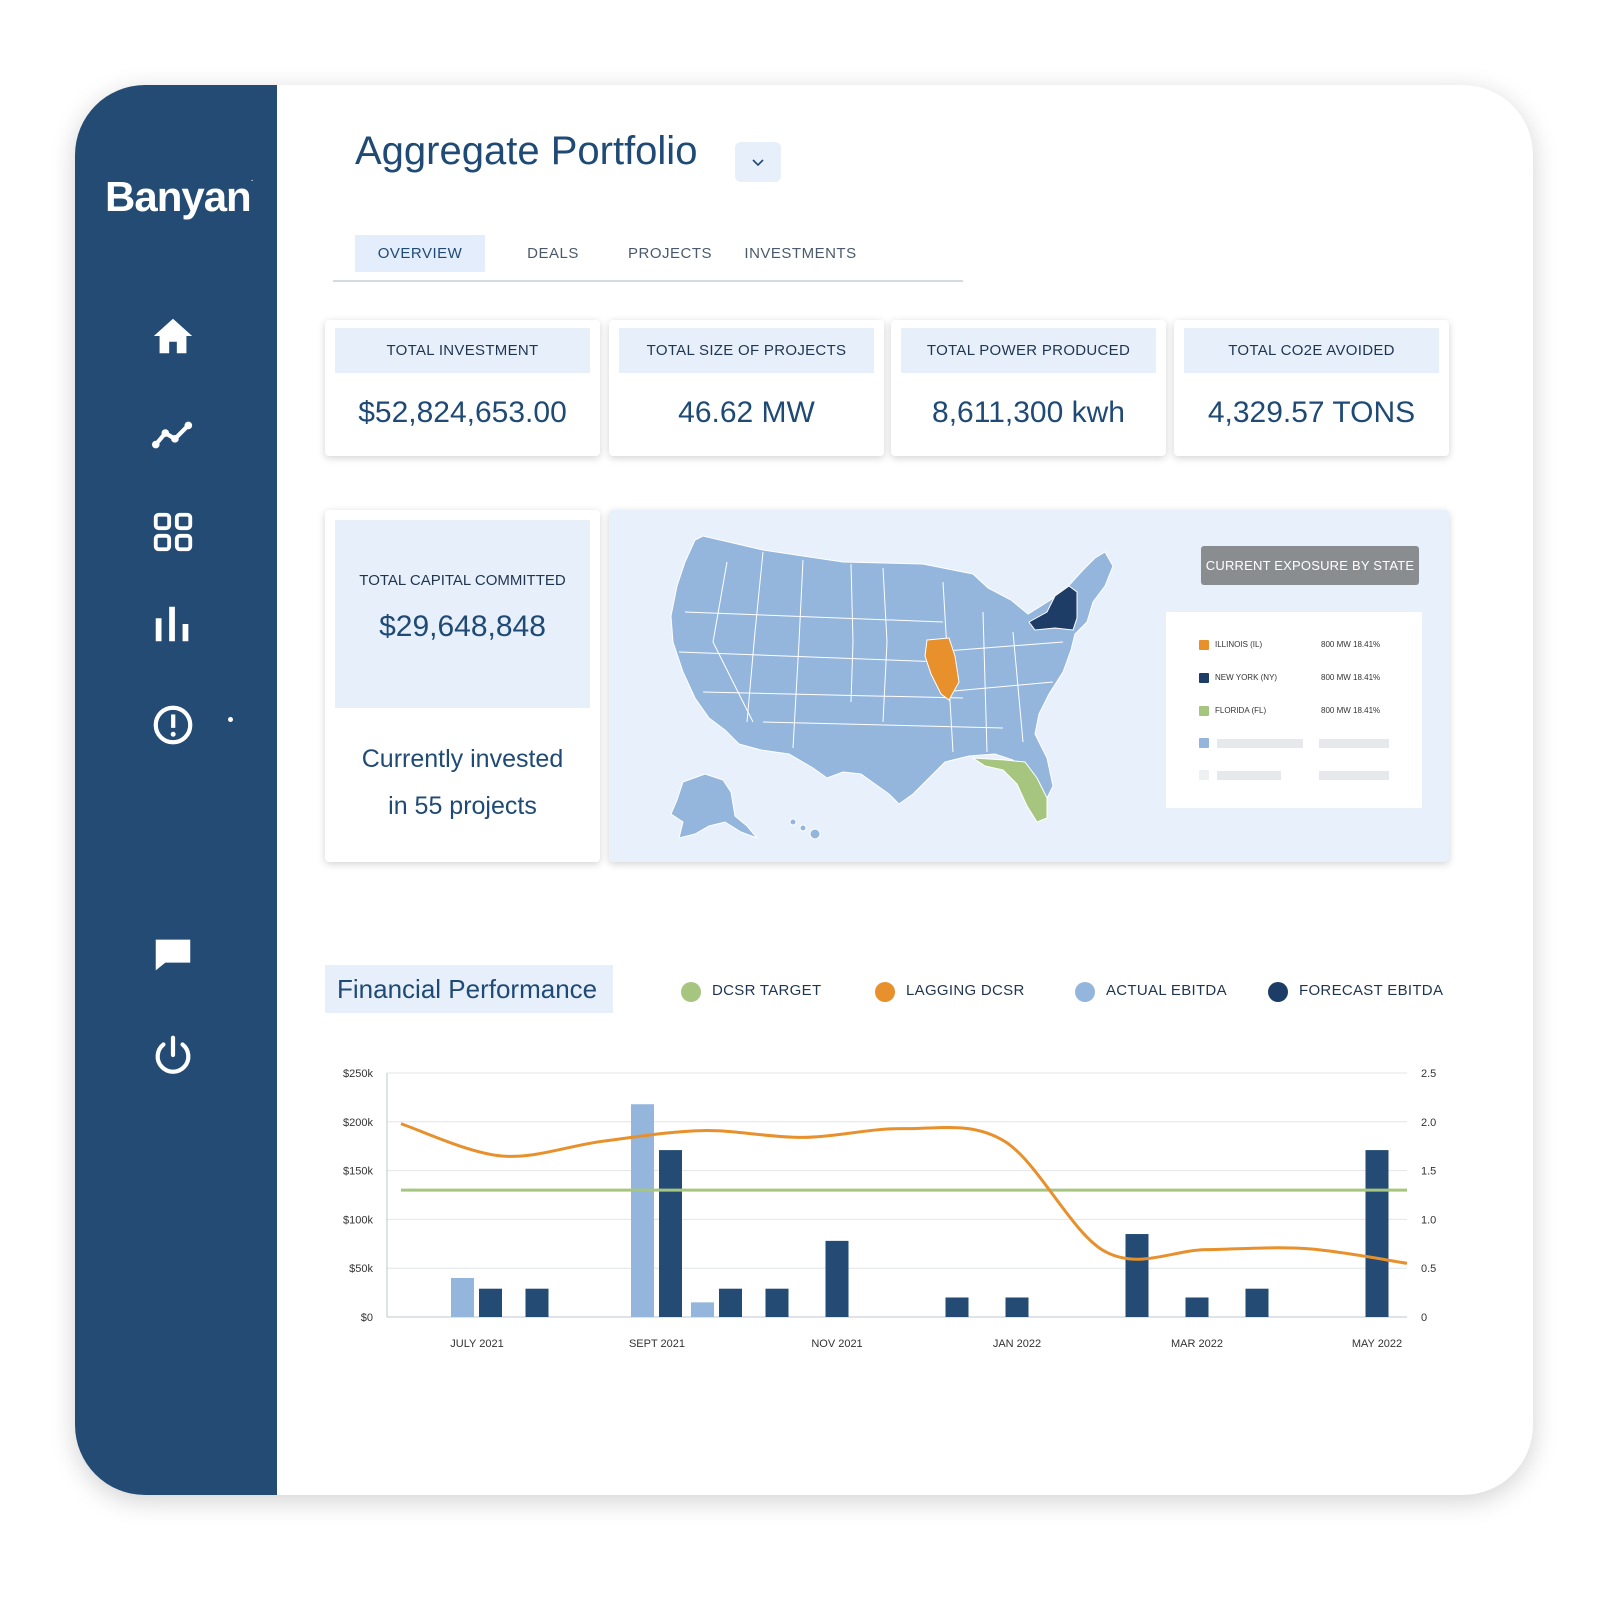  I want to click on kpi-label: TOTAL SIZE OF PROJECTS, so click(746, 350).